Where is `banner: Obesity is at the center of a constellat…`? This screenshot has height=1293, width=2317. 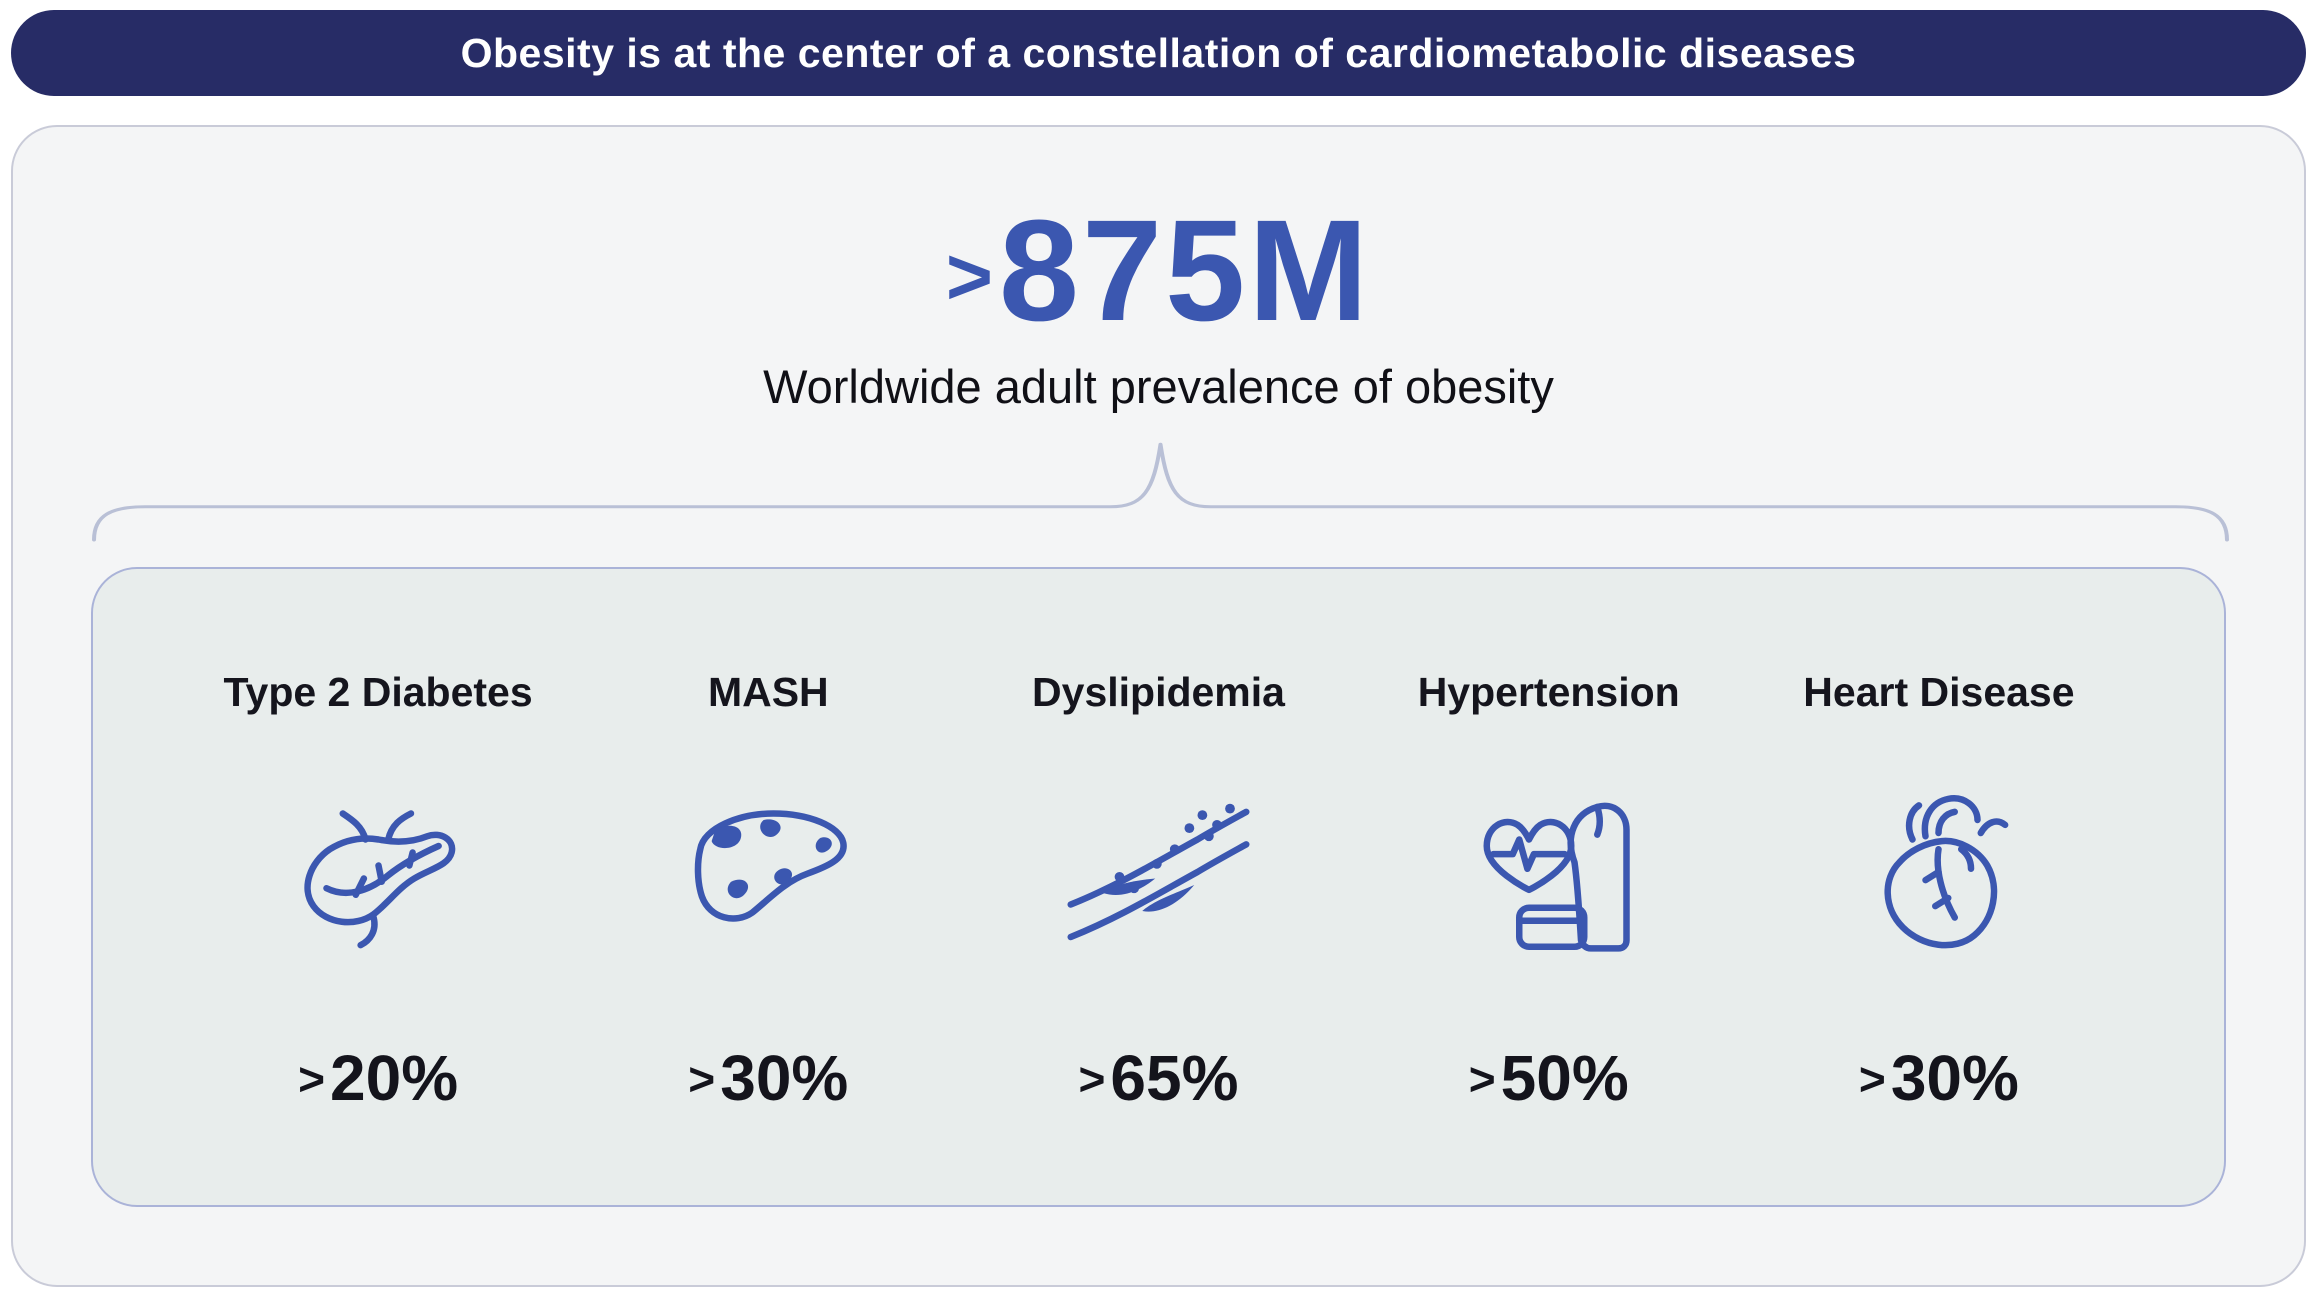 banner: Obesity is at the center of a constellat… is located at coordinates (1158, 53).